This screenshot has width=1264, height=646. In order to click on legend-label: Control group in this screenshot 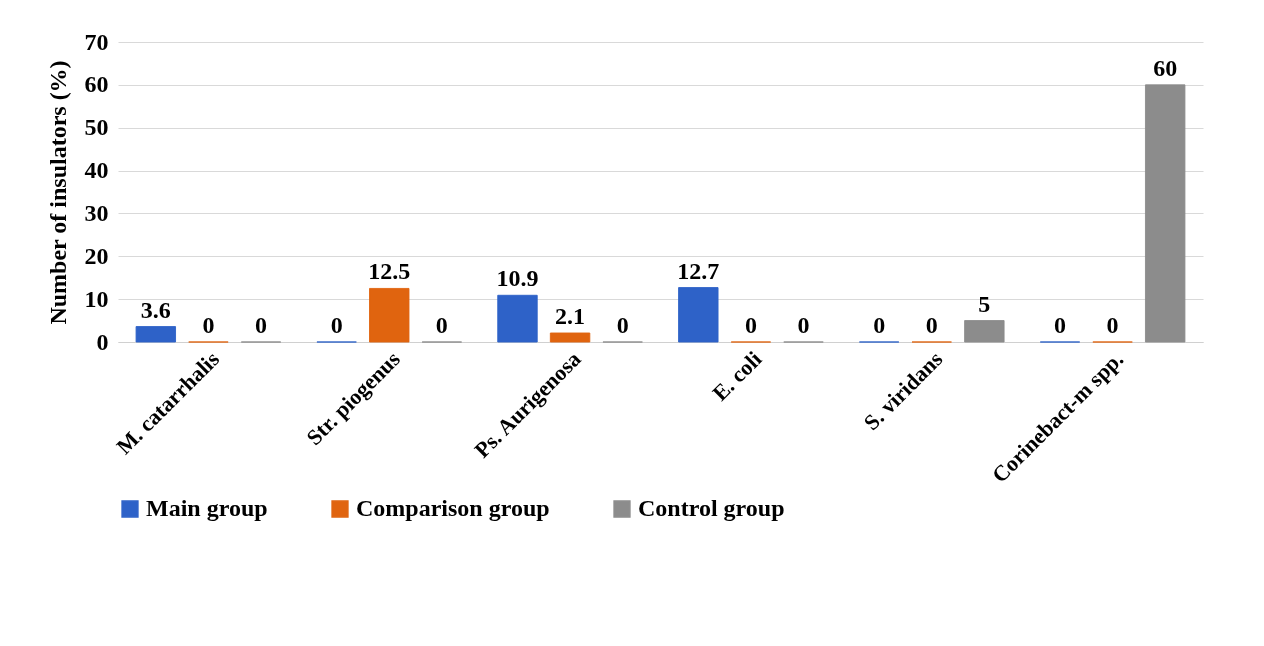, I will do `click(711, 508)`.